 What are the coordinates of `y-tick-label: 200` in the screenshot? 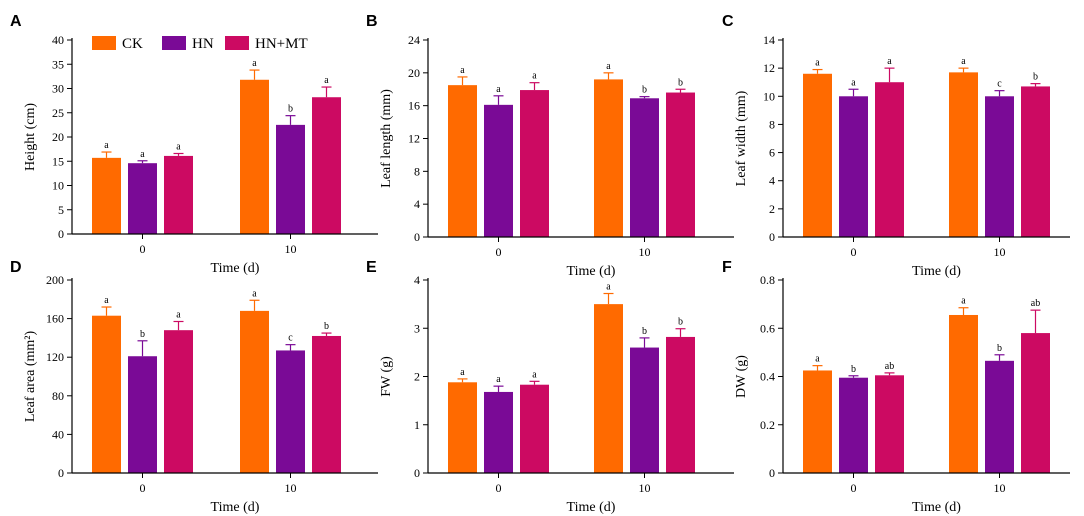 It's located at (55, 280).